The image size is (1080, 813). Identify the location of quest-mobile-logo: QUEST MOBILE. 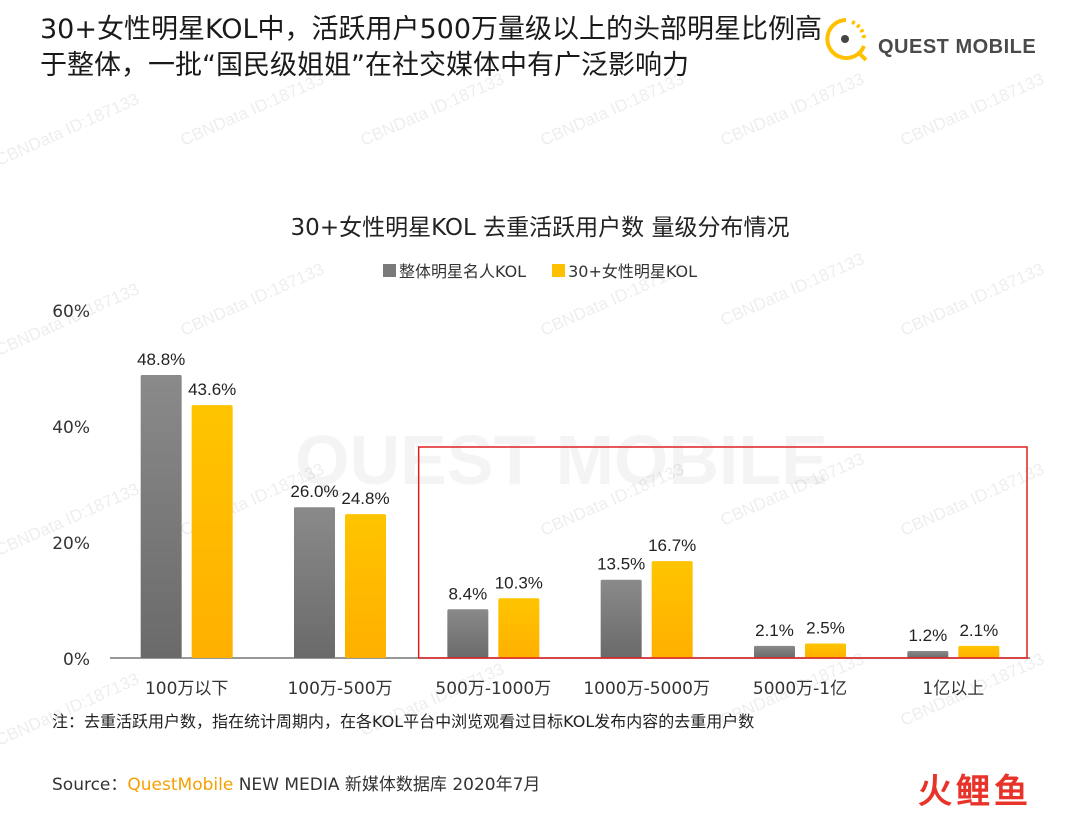
(938, 39).